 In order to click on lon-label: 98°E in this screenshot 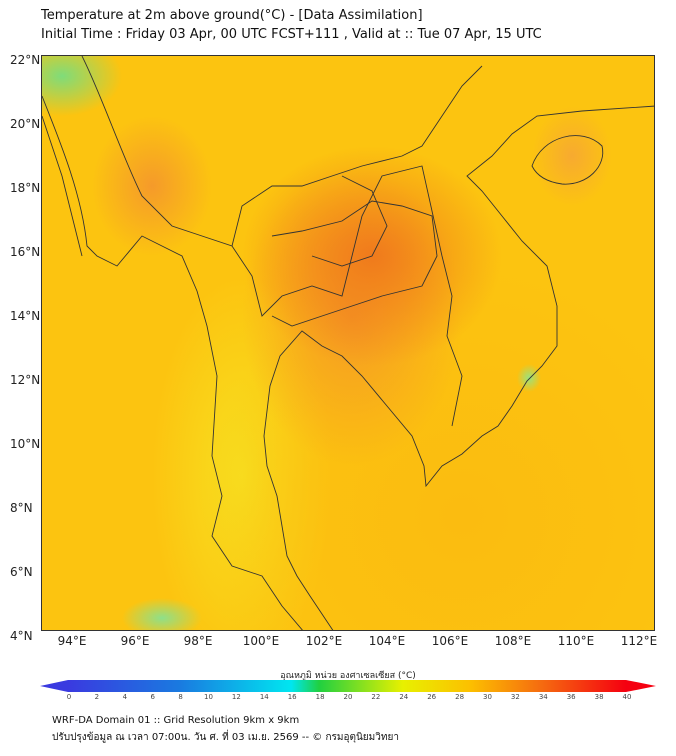, I will do `click(198, 641)`.